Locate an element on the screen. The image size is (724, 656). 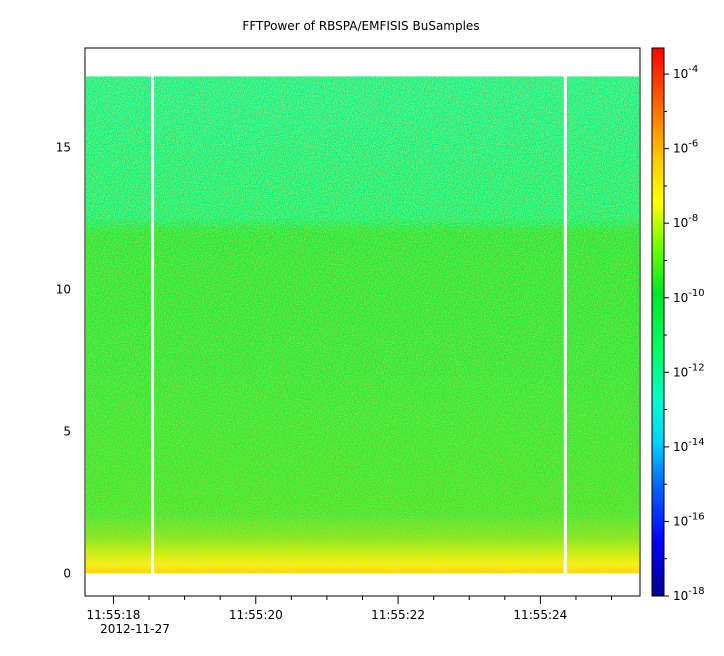
x-tick-label: 11:55:22 is located at coordinates (398, 615).